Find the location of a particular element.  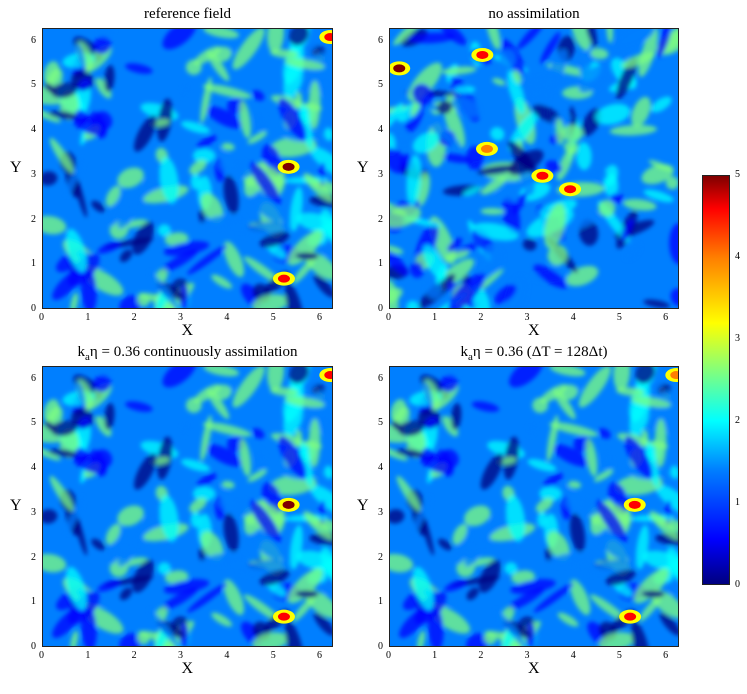

y-tick-label: 1 is located at coordinates (380, 264).